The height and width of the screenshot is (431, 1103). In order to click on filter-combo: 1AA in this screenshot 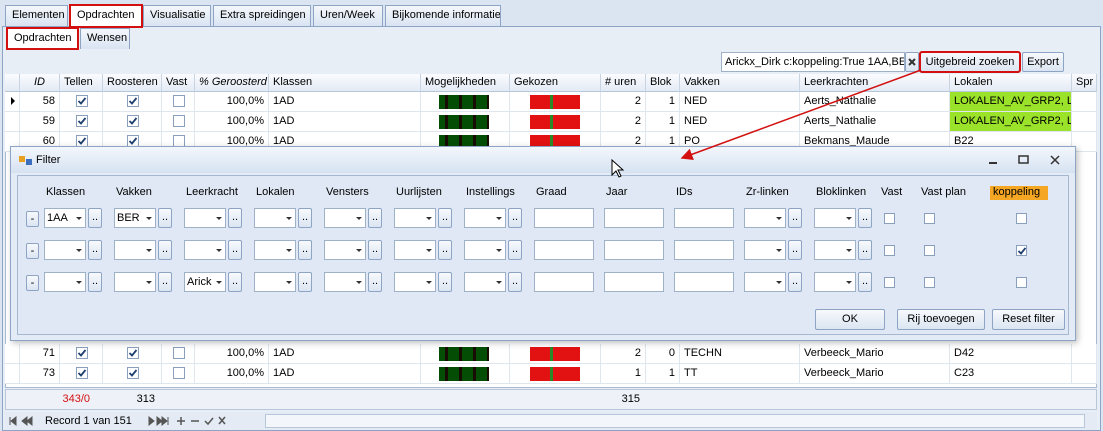, I will do `click(65, 218)`.